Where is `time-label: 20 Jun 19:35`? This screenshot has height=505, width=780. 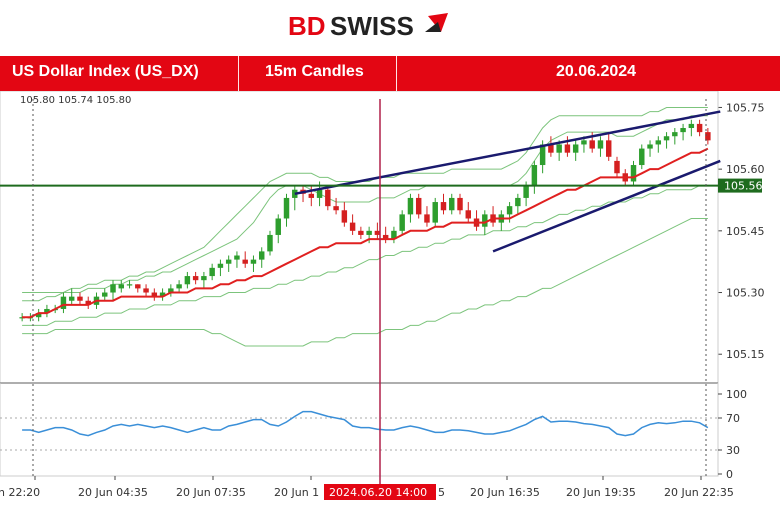 time-label: 20 Jun 19:35 is located at coordinates (601, 492).